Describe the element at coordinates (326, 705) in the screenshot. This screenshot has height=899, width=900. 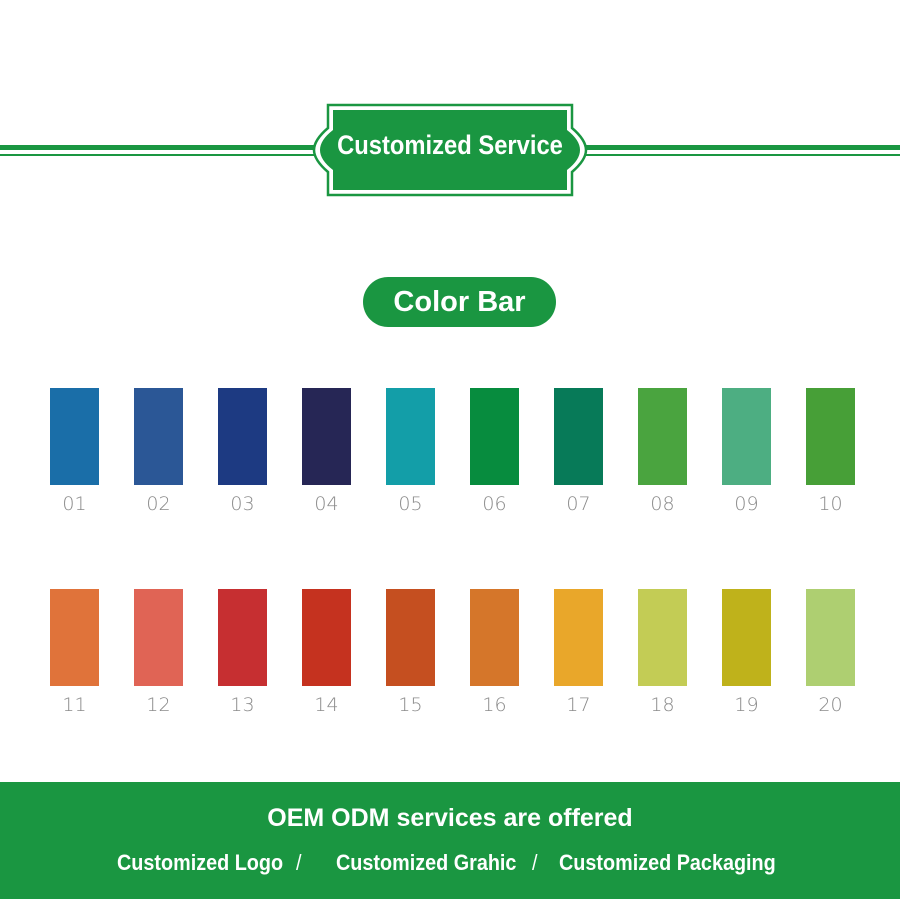
I see `swatch-label: 14` at that location.